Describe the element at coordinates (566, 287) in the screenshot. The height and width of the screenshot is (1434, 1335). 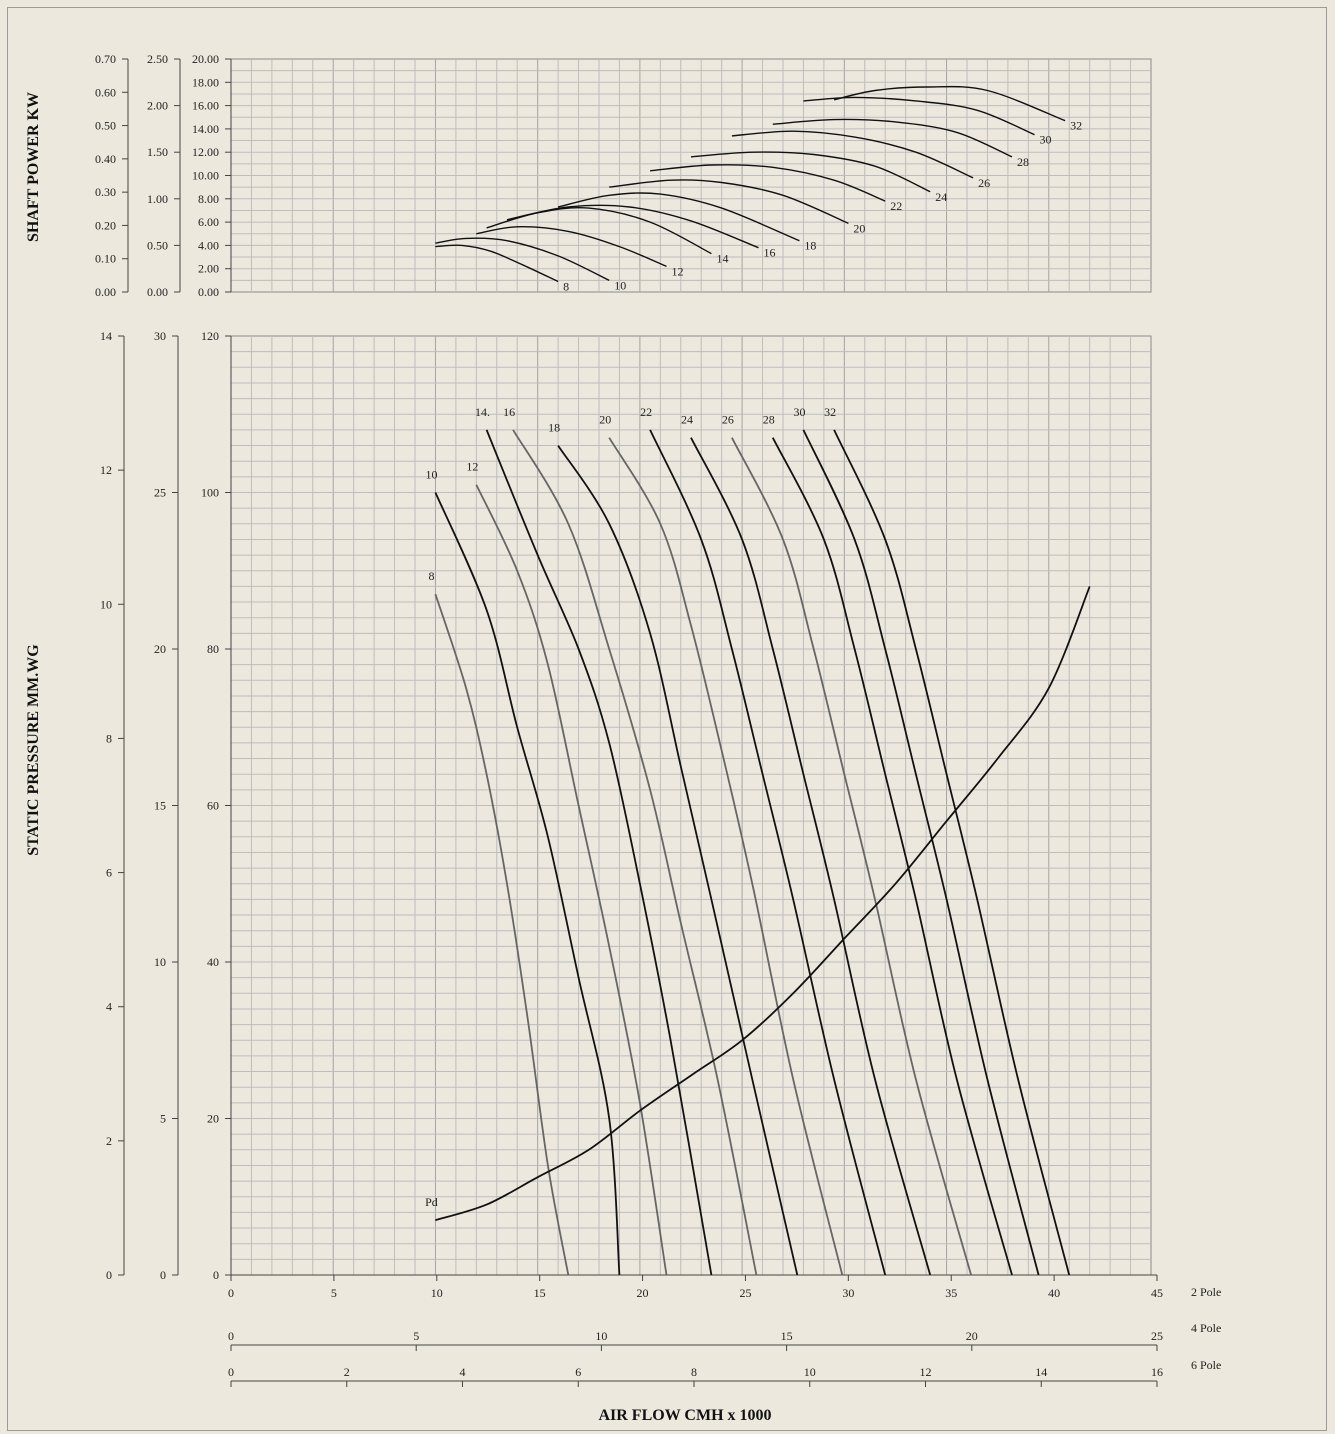
I see `power-curve-label: 8` at that location.